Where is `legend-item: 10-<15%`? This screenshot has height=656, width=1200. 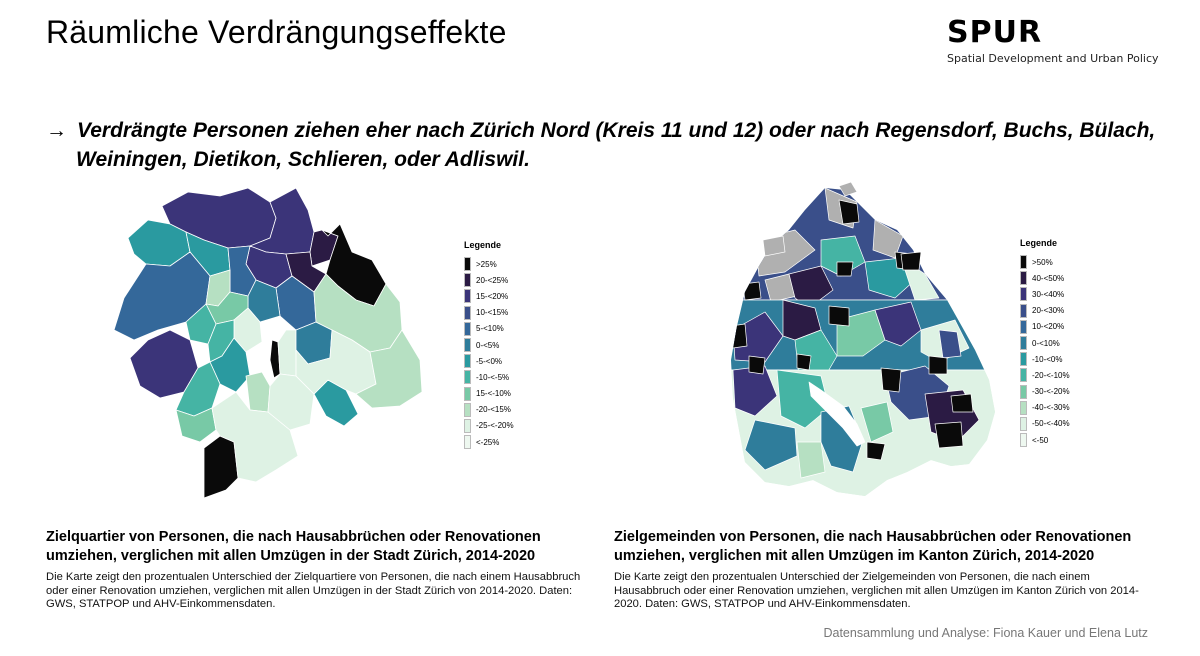
legend-item: 10-<15% is located at coordinates (489, 313).